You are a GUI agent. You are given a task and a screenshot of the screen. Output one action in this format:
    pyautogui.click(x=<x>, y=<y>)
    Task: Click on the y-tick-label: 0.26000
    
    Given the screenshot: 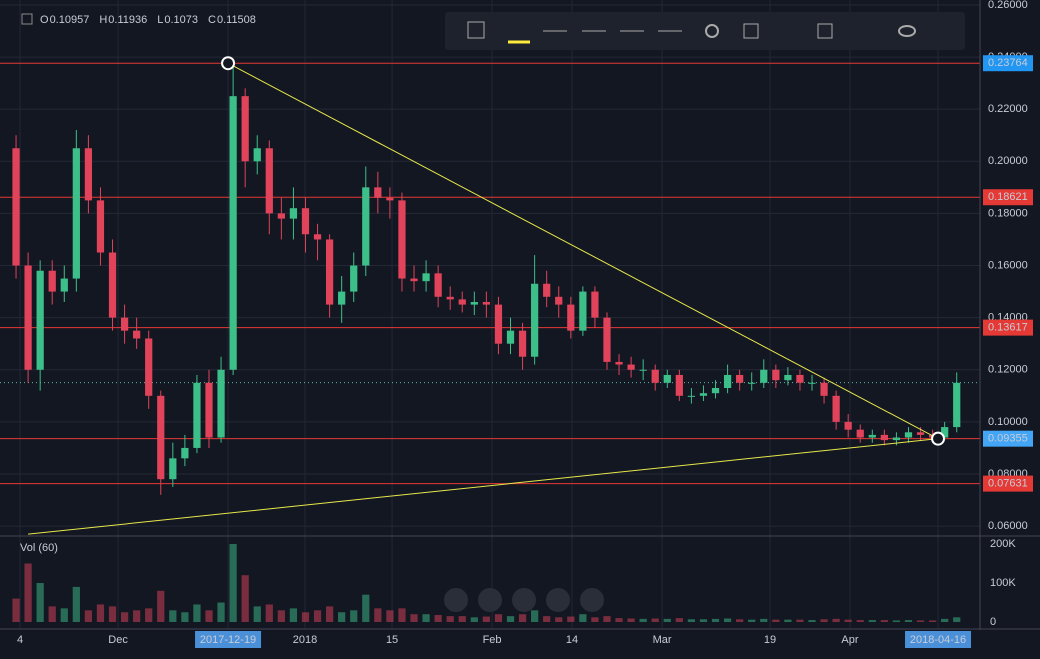 What is the action you would take?
    pyautogui.click(x=1008, y=5)
    